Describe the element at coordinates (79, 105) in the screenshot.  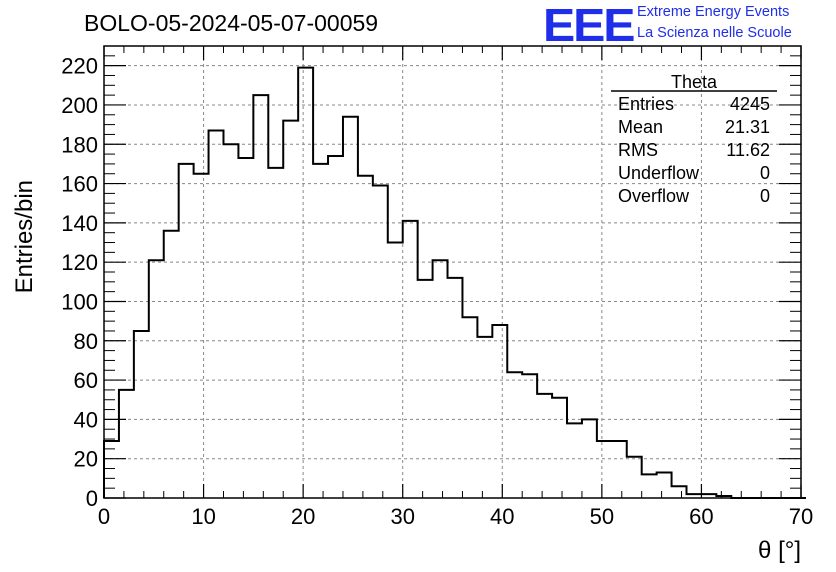
I see `y-tick-label: 200` at that location.